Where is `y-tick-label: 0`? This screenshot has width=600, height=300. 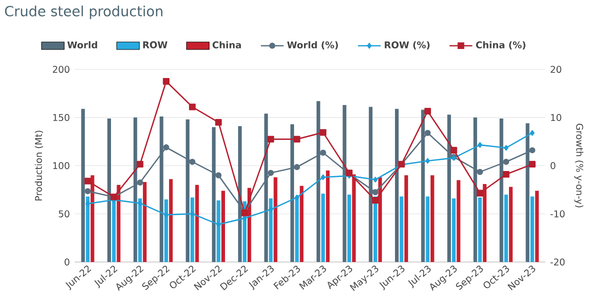
y-tick-label: 0 is located at coordinates (67, 262).